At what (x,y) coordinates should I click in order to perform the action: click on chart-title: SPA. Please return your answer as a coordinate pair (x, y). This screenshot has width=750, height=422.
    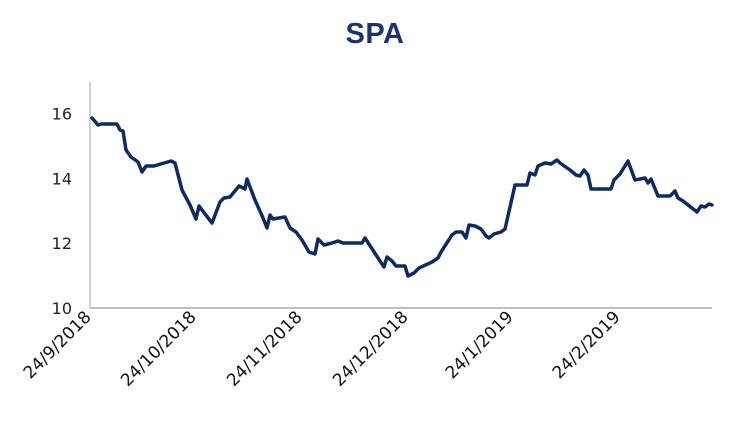
    Looking at the image, I should click on (375, 34).